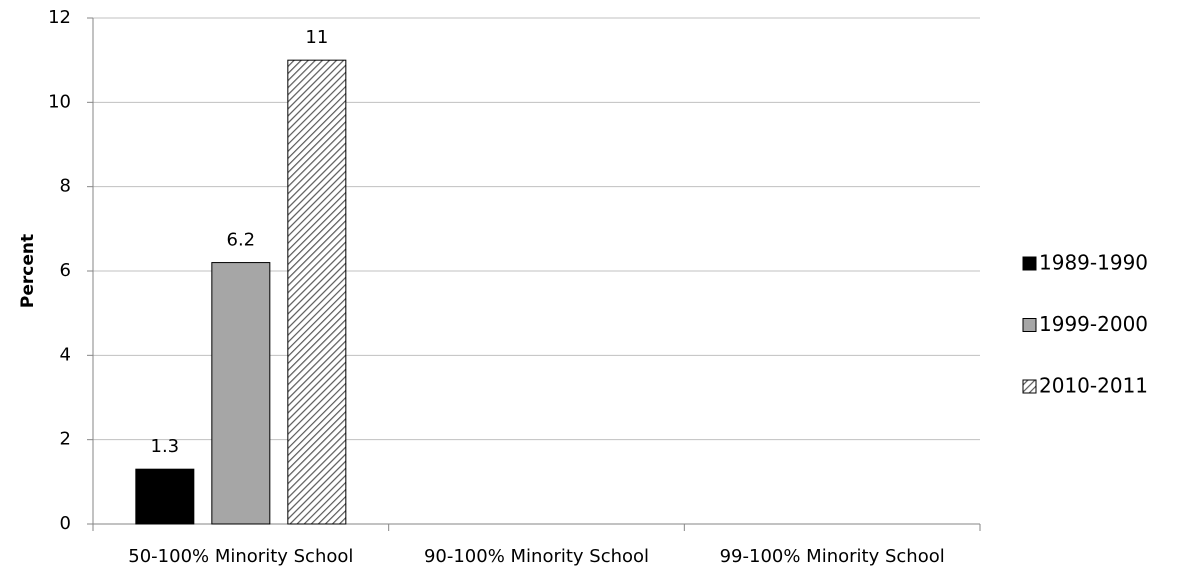 The height and width of the screenshot is (576, 1188). Describe the element at coordinates (165, 446) in the screenshot. I see `data-label: 1.3` at that location.